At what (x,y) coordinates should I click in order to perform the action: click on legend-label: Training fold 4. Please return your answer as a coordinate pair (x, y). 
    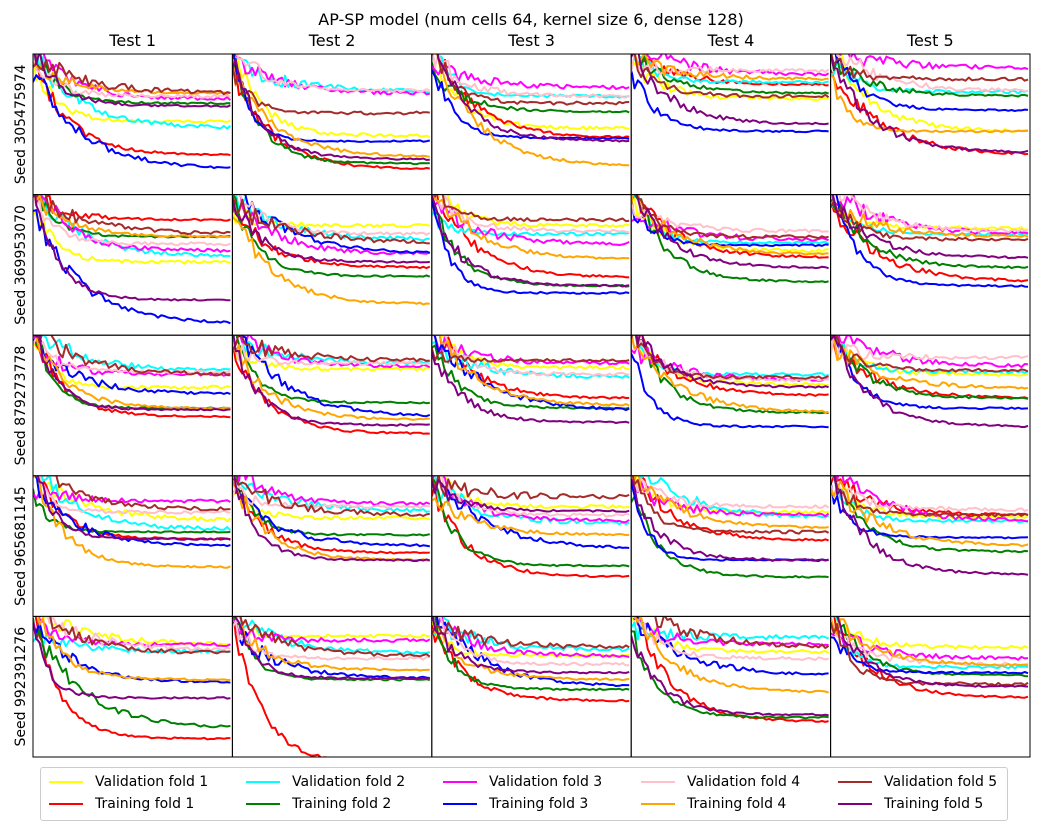
    Looking at the image, I should click on (737, 804).